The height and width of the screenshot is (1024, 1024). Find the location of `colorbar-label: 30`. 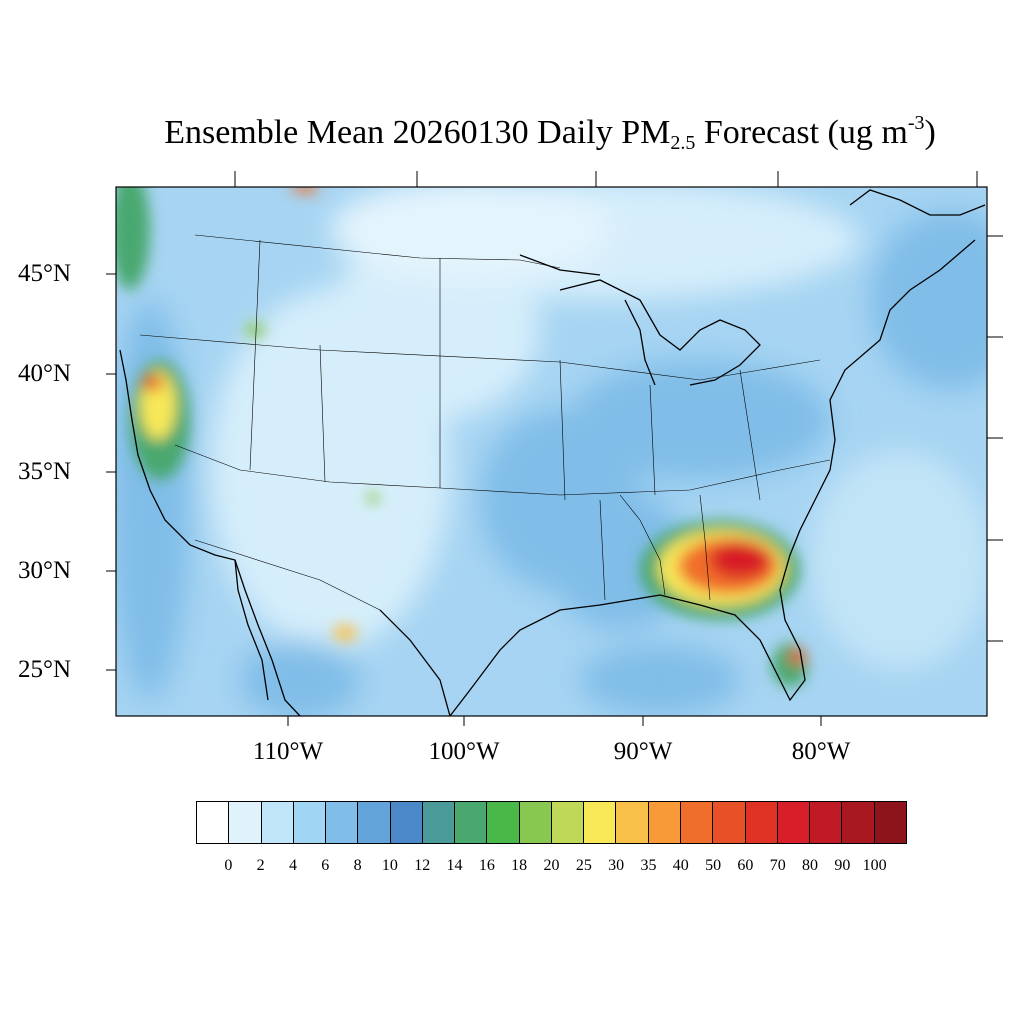

colorbar-label: 30 is located at coordinates (616, 865).